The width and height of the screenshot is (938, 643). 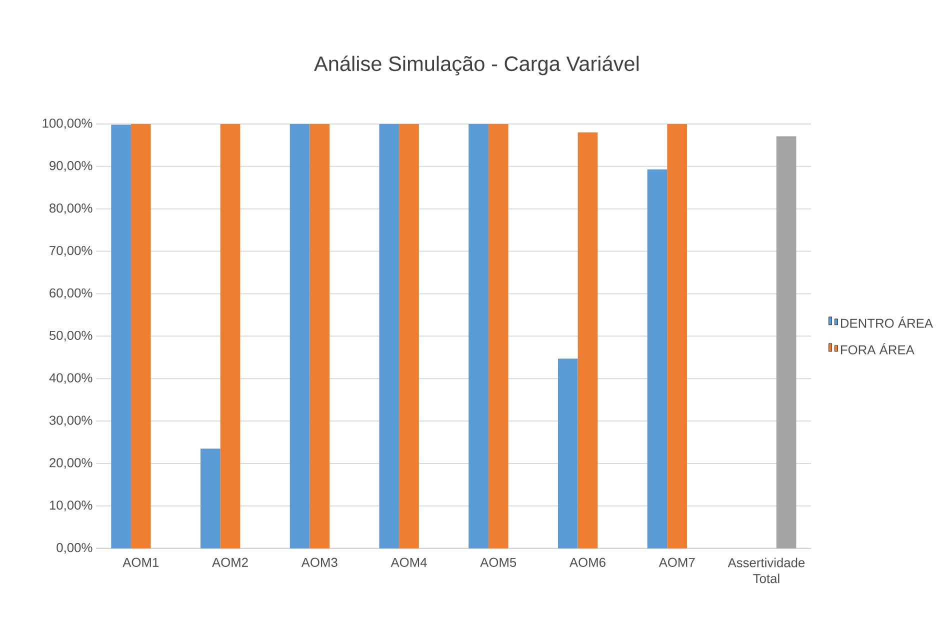 What do you see at coordinates (498, 563) in the screenshot?
I see `x-tick-label: AOM5` at bounding box center [498, 563].